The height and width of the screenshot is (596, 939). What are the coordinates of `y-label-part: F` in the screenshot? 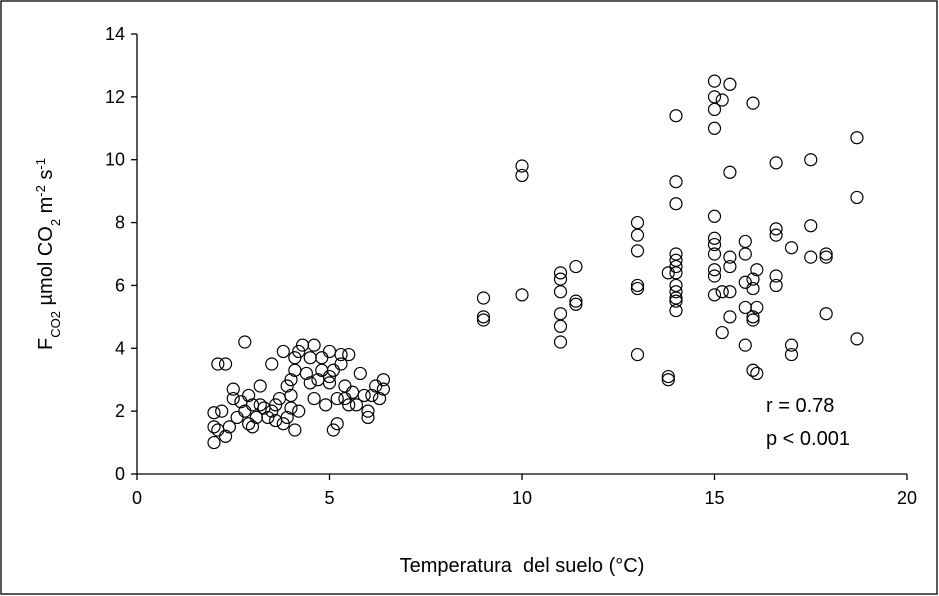 It's located at (46, 344).